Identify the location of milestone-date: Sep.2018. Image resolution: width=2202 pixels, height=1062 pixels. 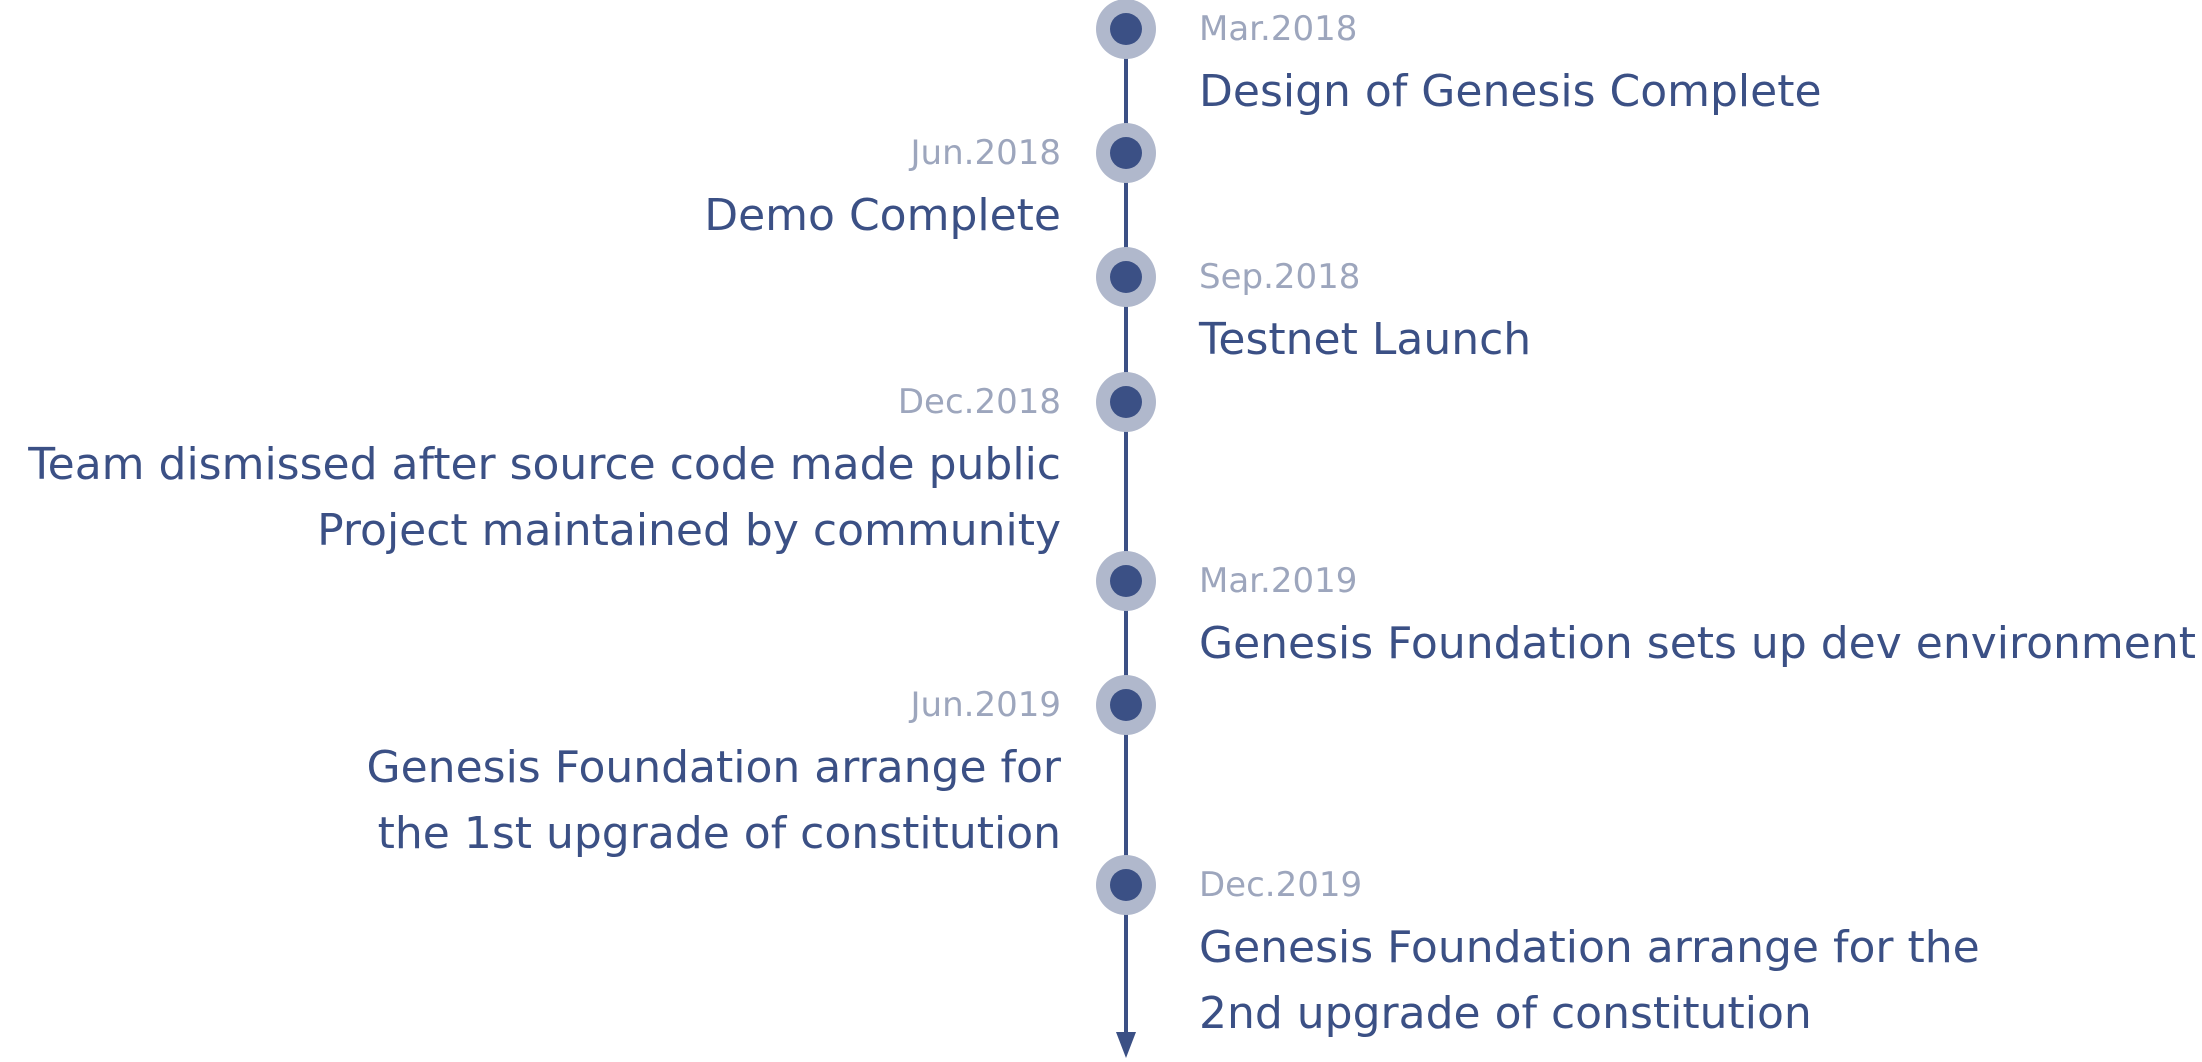
(1280, 277).